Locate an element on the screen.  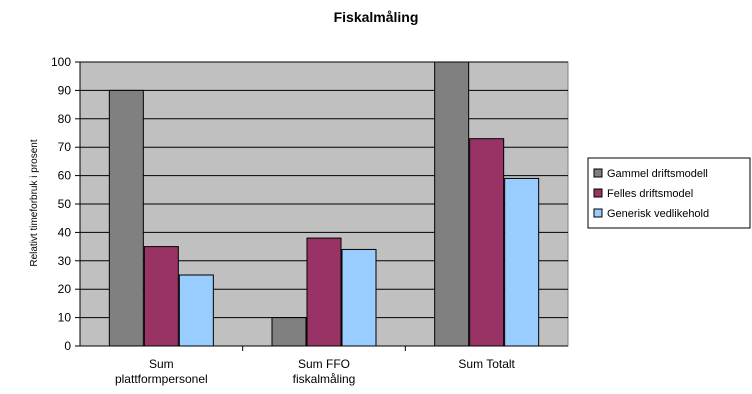
legend-label: Gammel driftsmodell is located at coordinates (657, 174).